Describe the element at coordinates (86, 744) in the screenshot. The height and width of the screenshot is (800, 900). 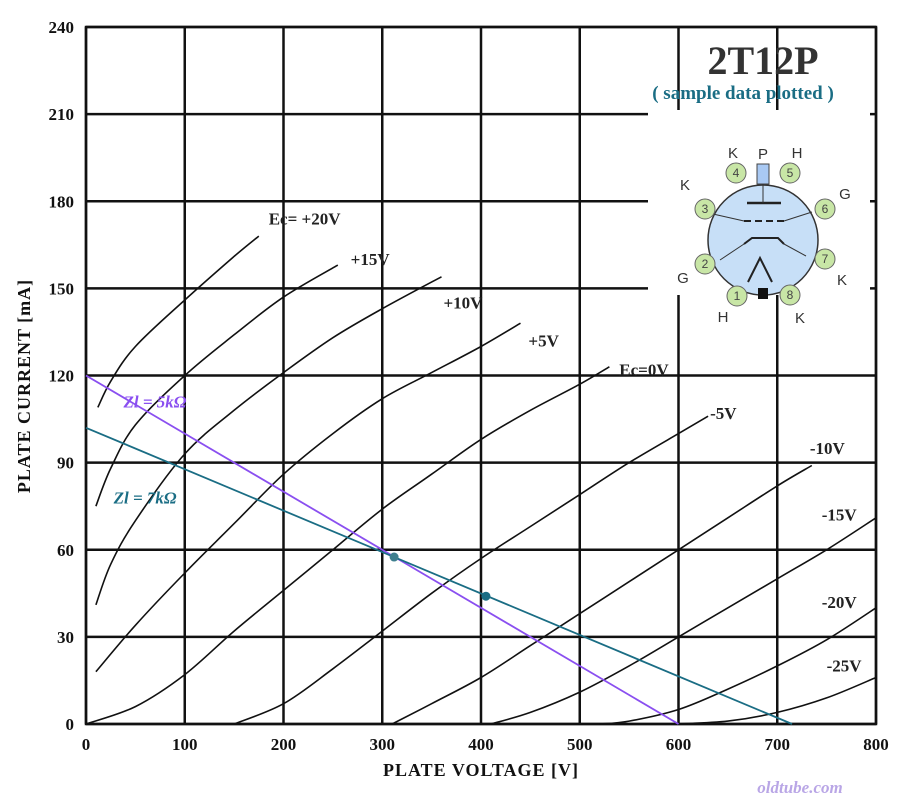
I see `x-tick-label: 0` at that location.